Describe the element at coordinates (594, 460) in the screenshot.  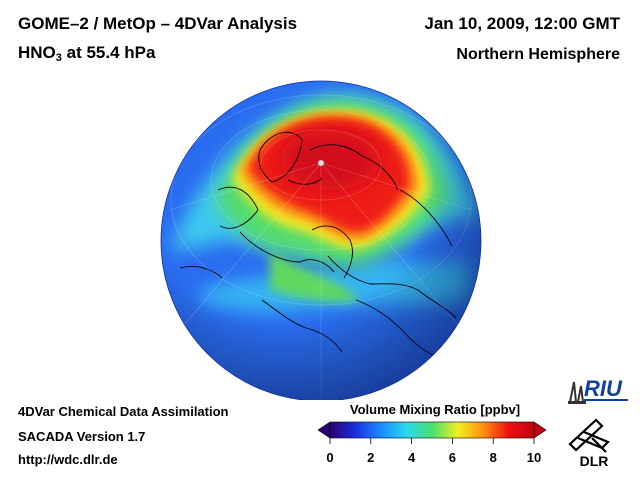
I see `dlr-logo-text: DLR` at that location.